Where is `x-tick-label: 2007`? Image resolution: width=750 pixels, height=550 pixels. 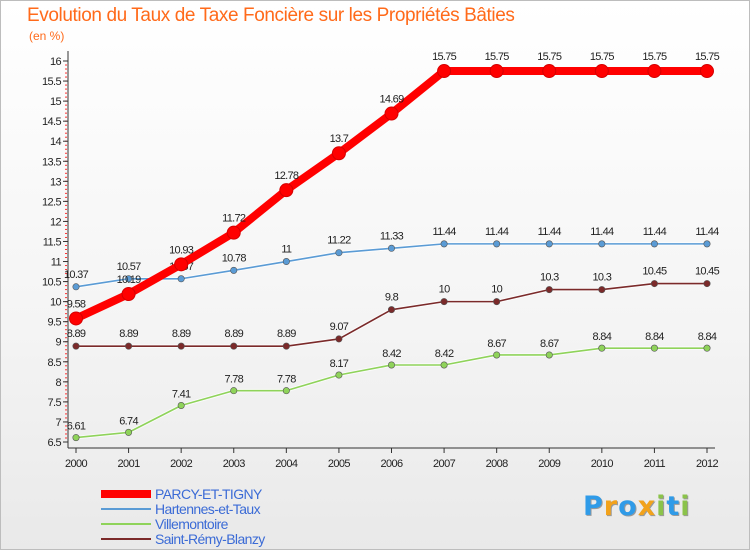
x-tick-label: 2007 is located at coordinates (444, 464).